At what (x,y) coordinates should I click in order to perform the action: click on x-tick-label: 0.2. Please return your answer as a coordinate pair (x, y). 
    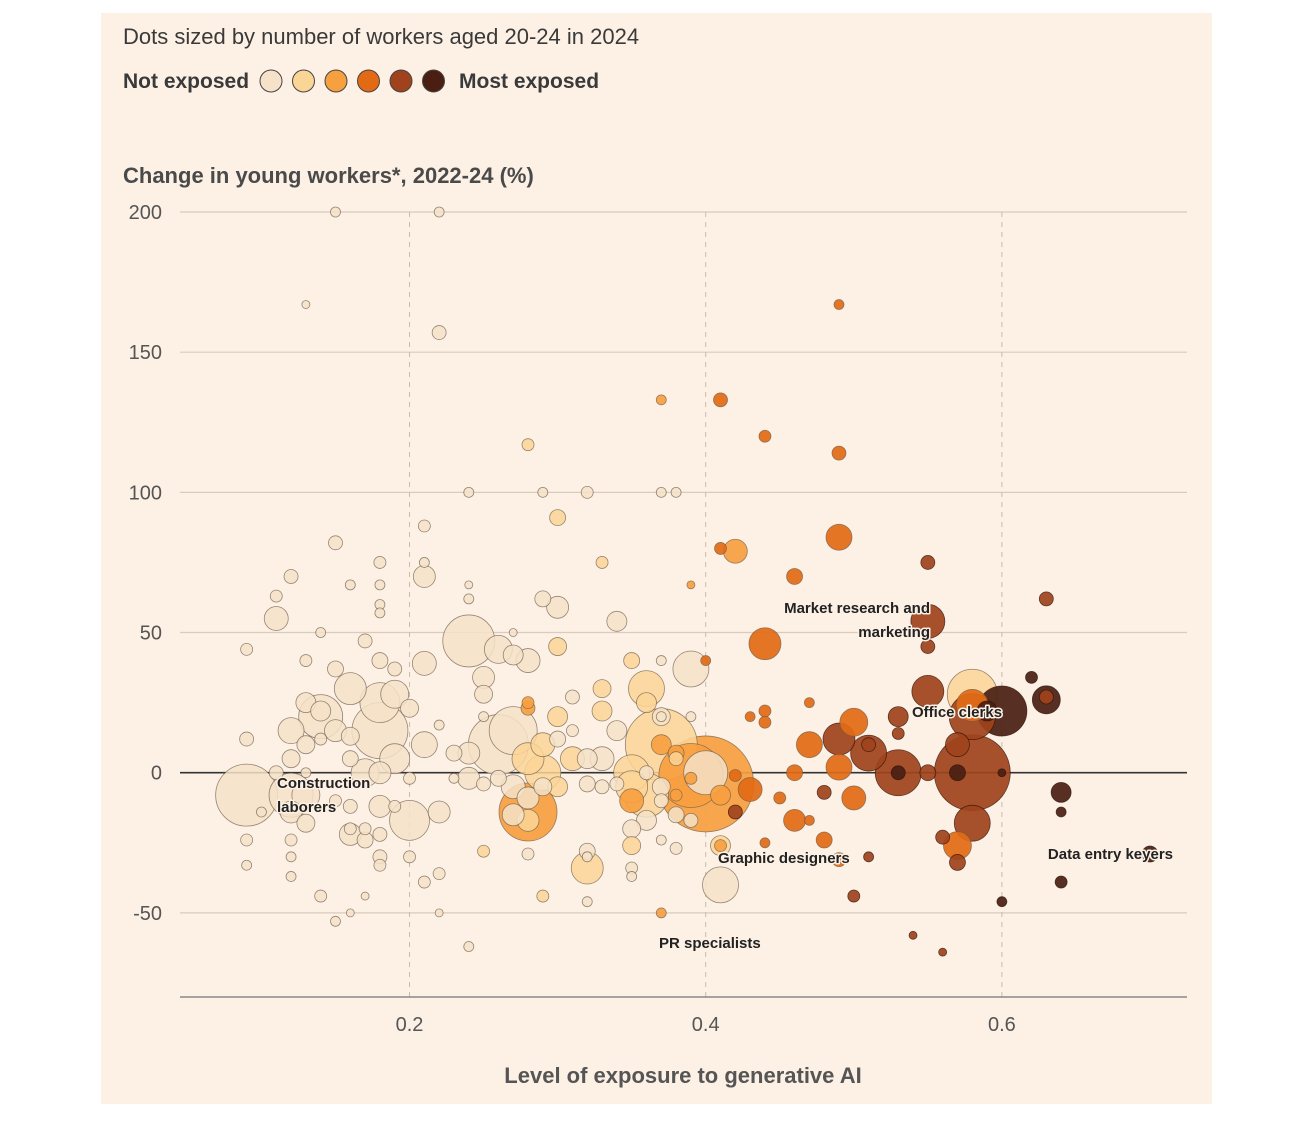
    Looking at the image, I should click on (410, 1025).